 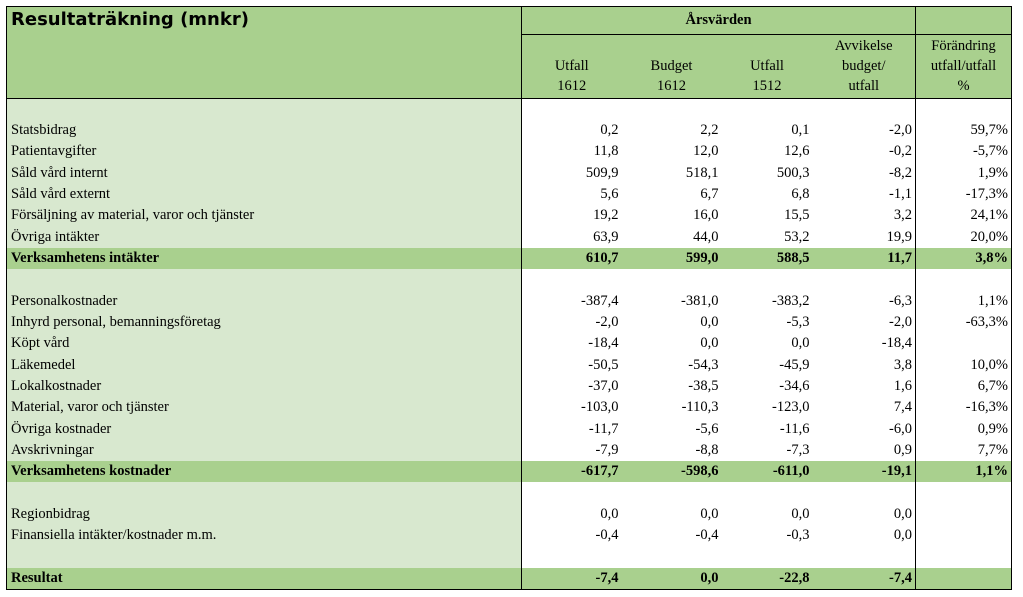 I want to click on table-row: Patientavgifter 11,8 12,0 12,6 -0,2 -5,7%, so click(x=509, y=152).